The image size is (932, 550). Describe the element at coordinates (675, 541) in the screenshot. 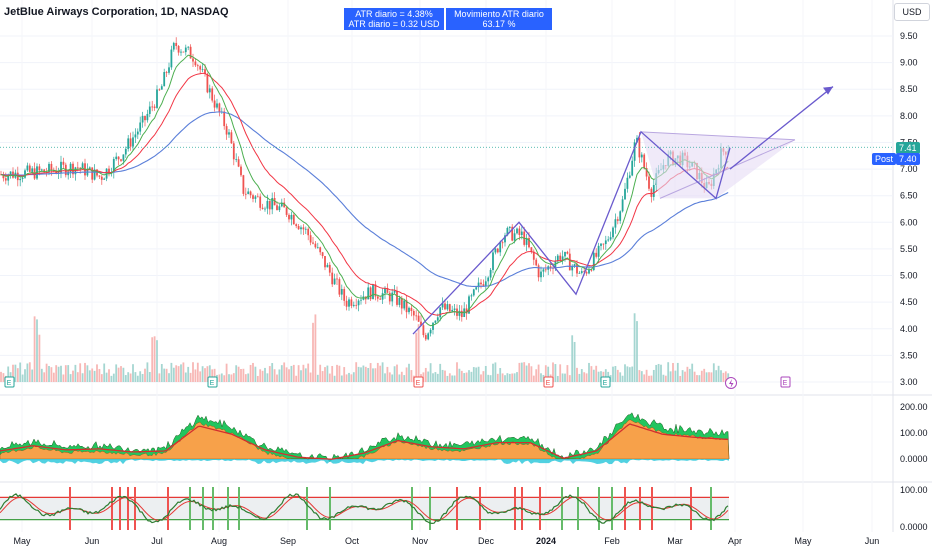

I see `x-tick-label: Mar` at that location.